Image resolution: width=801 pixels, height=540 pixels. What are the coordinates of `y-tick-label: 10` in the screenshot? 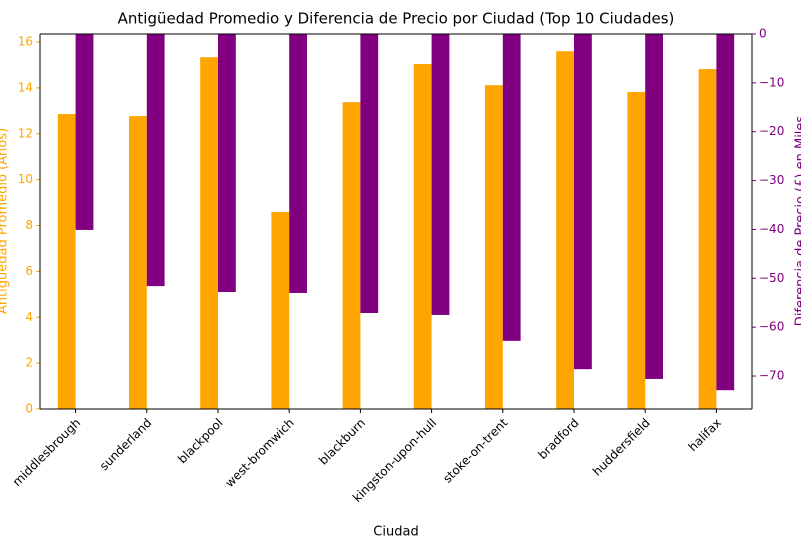 It's located at (25, 179).